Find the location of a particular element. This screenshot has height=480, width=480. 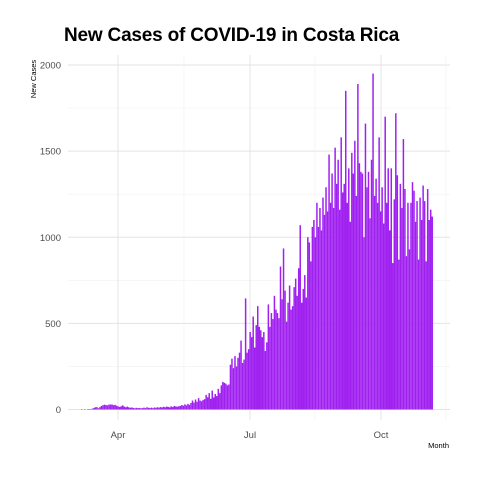

y-tick-label: 500 is located at coordinates (53, 324).